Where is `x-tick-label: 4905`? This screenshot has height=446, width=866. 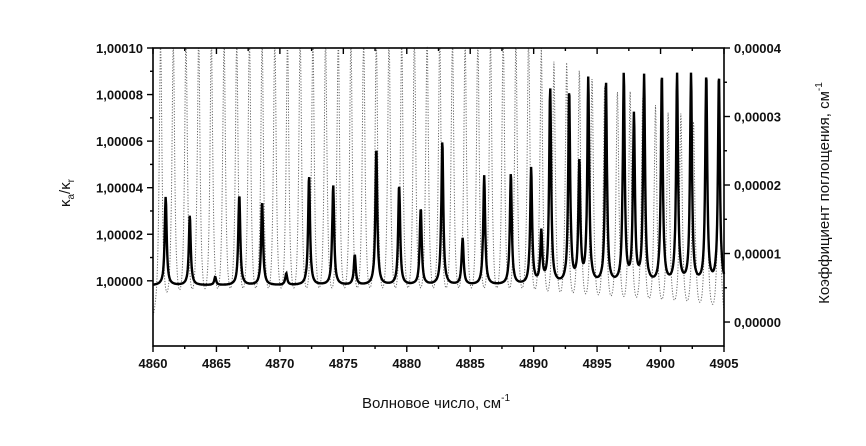
x-tick-label: 4905 is located at coordinates (724, 363).